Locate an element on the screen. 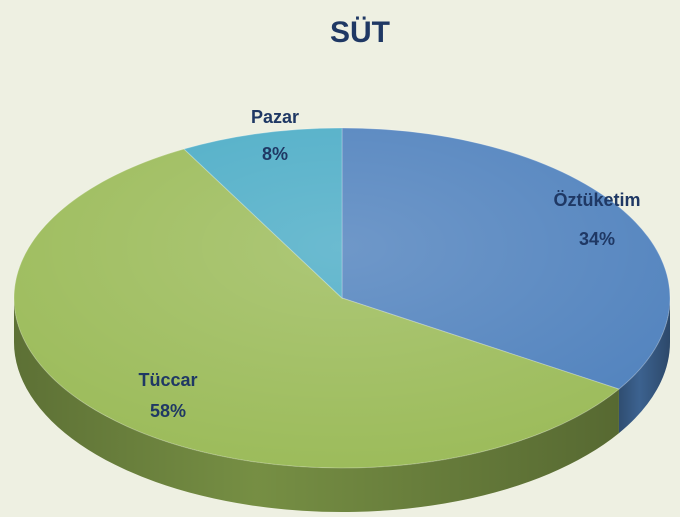 Image resolution: width=680 pixels, height=517 pixels. slice-value-label: 34% is located at coordinates (597, 239).